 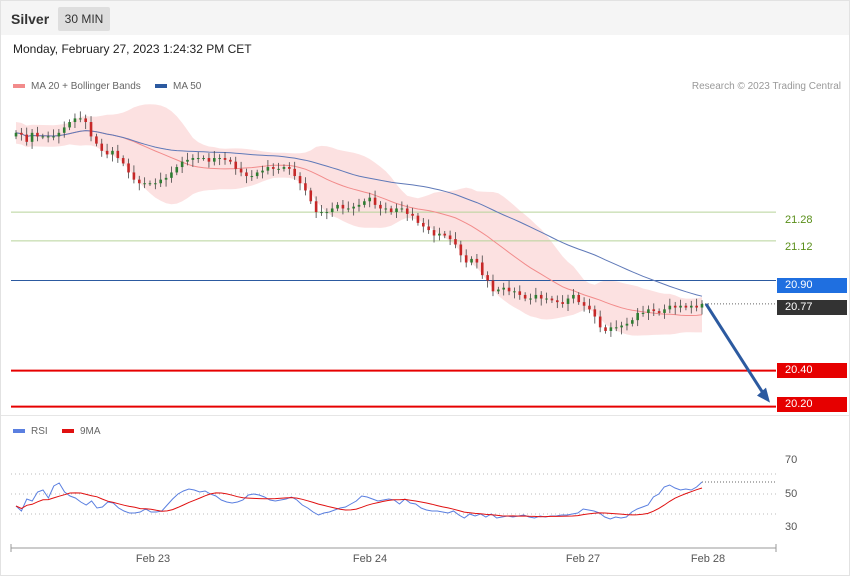 What do you see at coordinates (161, 86) in the screenshot?
I see `ma50-swatch` at bounding box center [161, 86].